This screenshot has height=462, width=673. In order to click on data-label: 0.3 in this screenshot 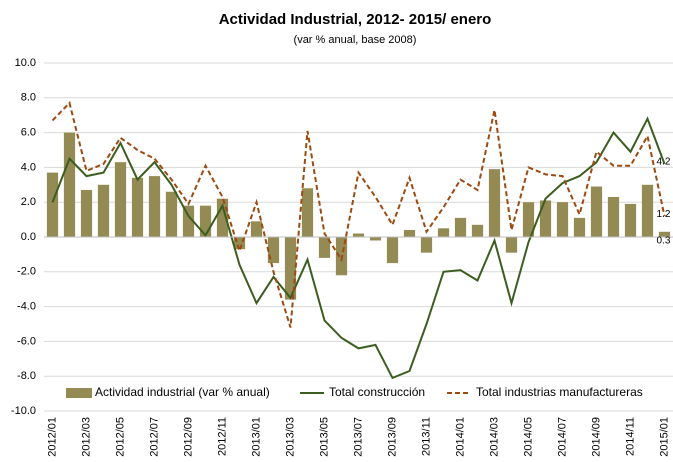, I will do `click(664, 240)`.